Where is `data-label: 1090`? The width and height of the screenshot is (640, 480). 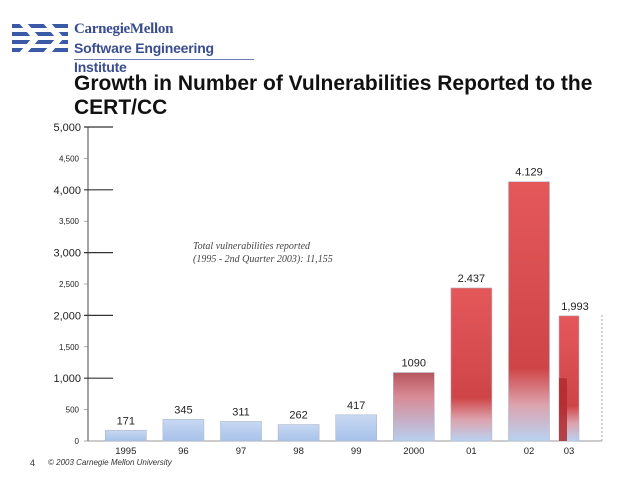
data-label: 1090 is located at coordinates (414, 364).